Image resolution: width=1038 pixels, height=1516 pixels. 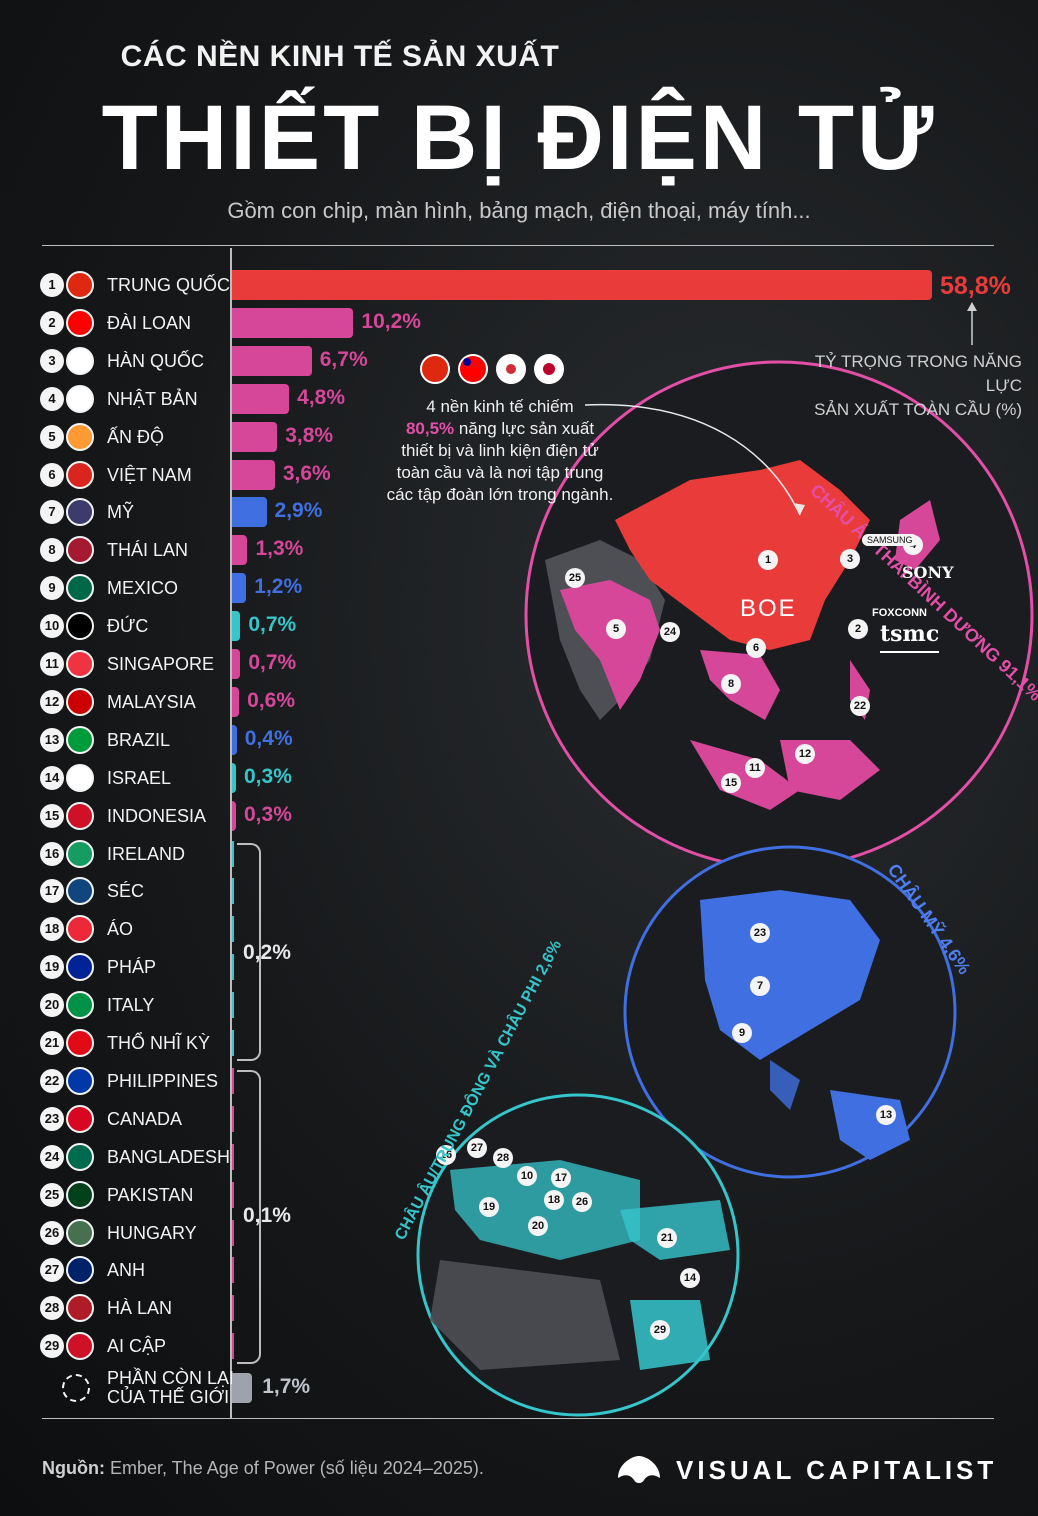 I want to click on chart-row: 2 ĐÀI LOAN, so click(x=135, y=323).